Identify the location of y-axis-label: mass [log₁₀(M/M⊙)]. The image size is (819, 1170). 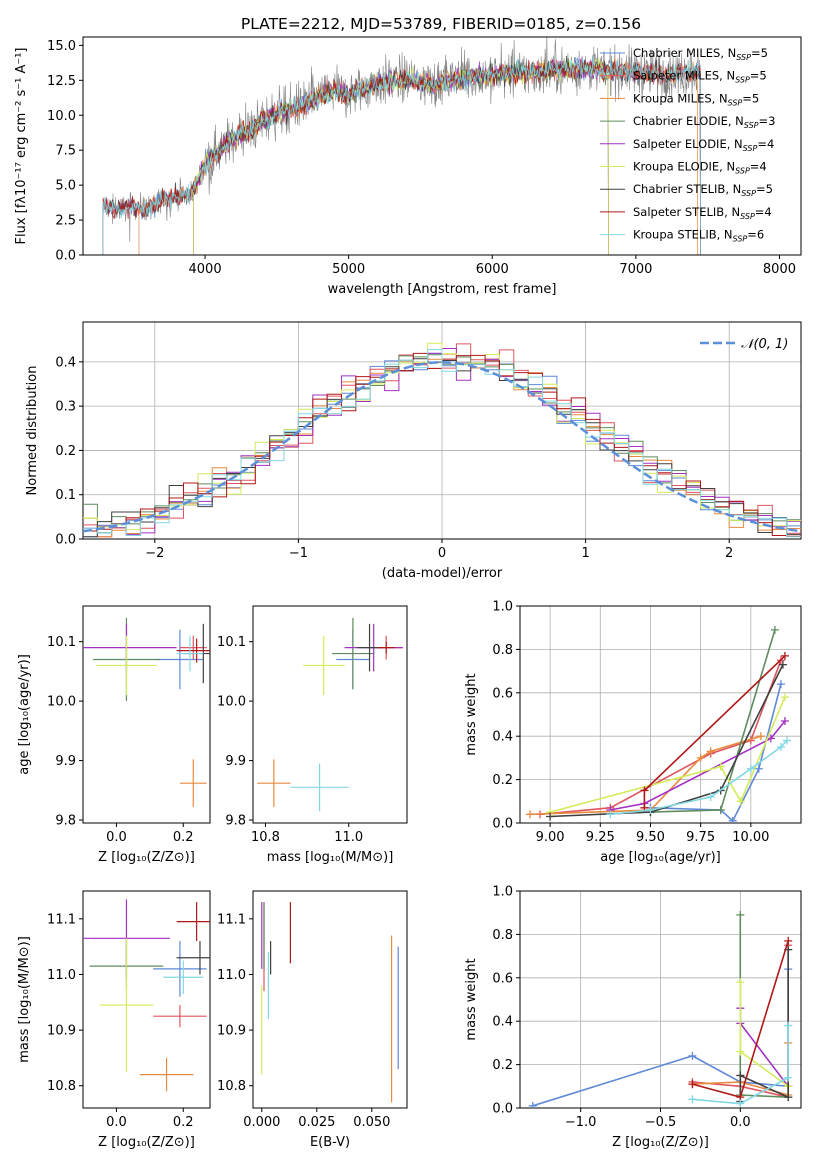
(24, 999).